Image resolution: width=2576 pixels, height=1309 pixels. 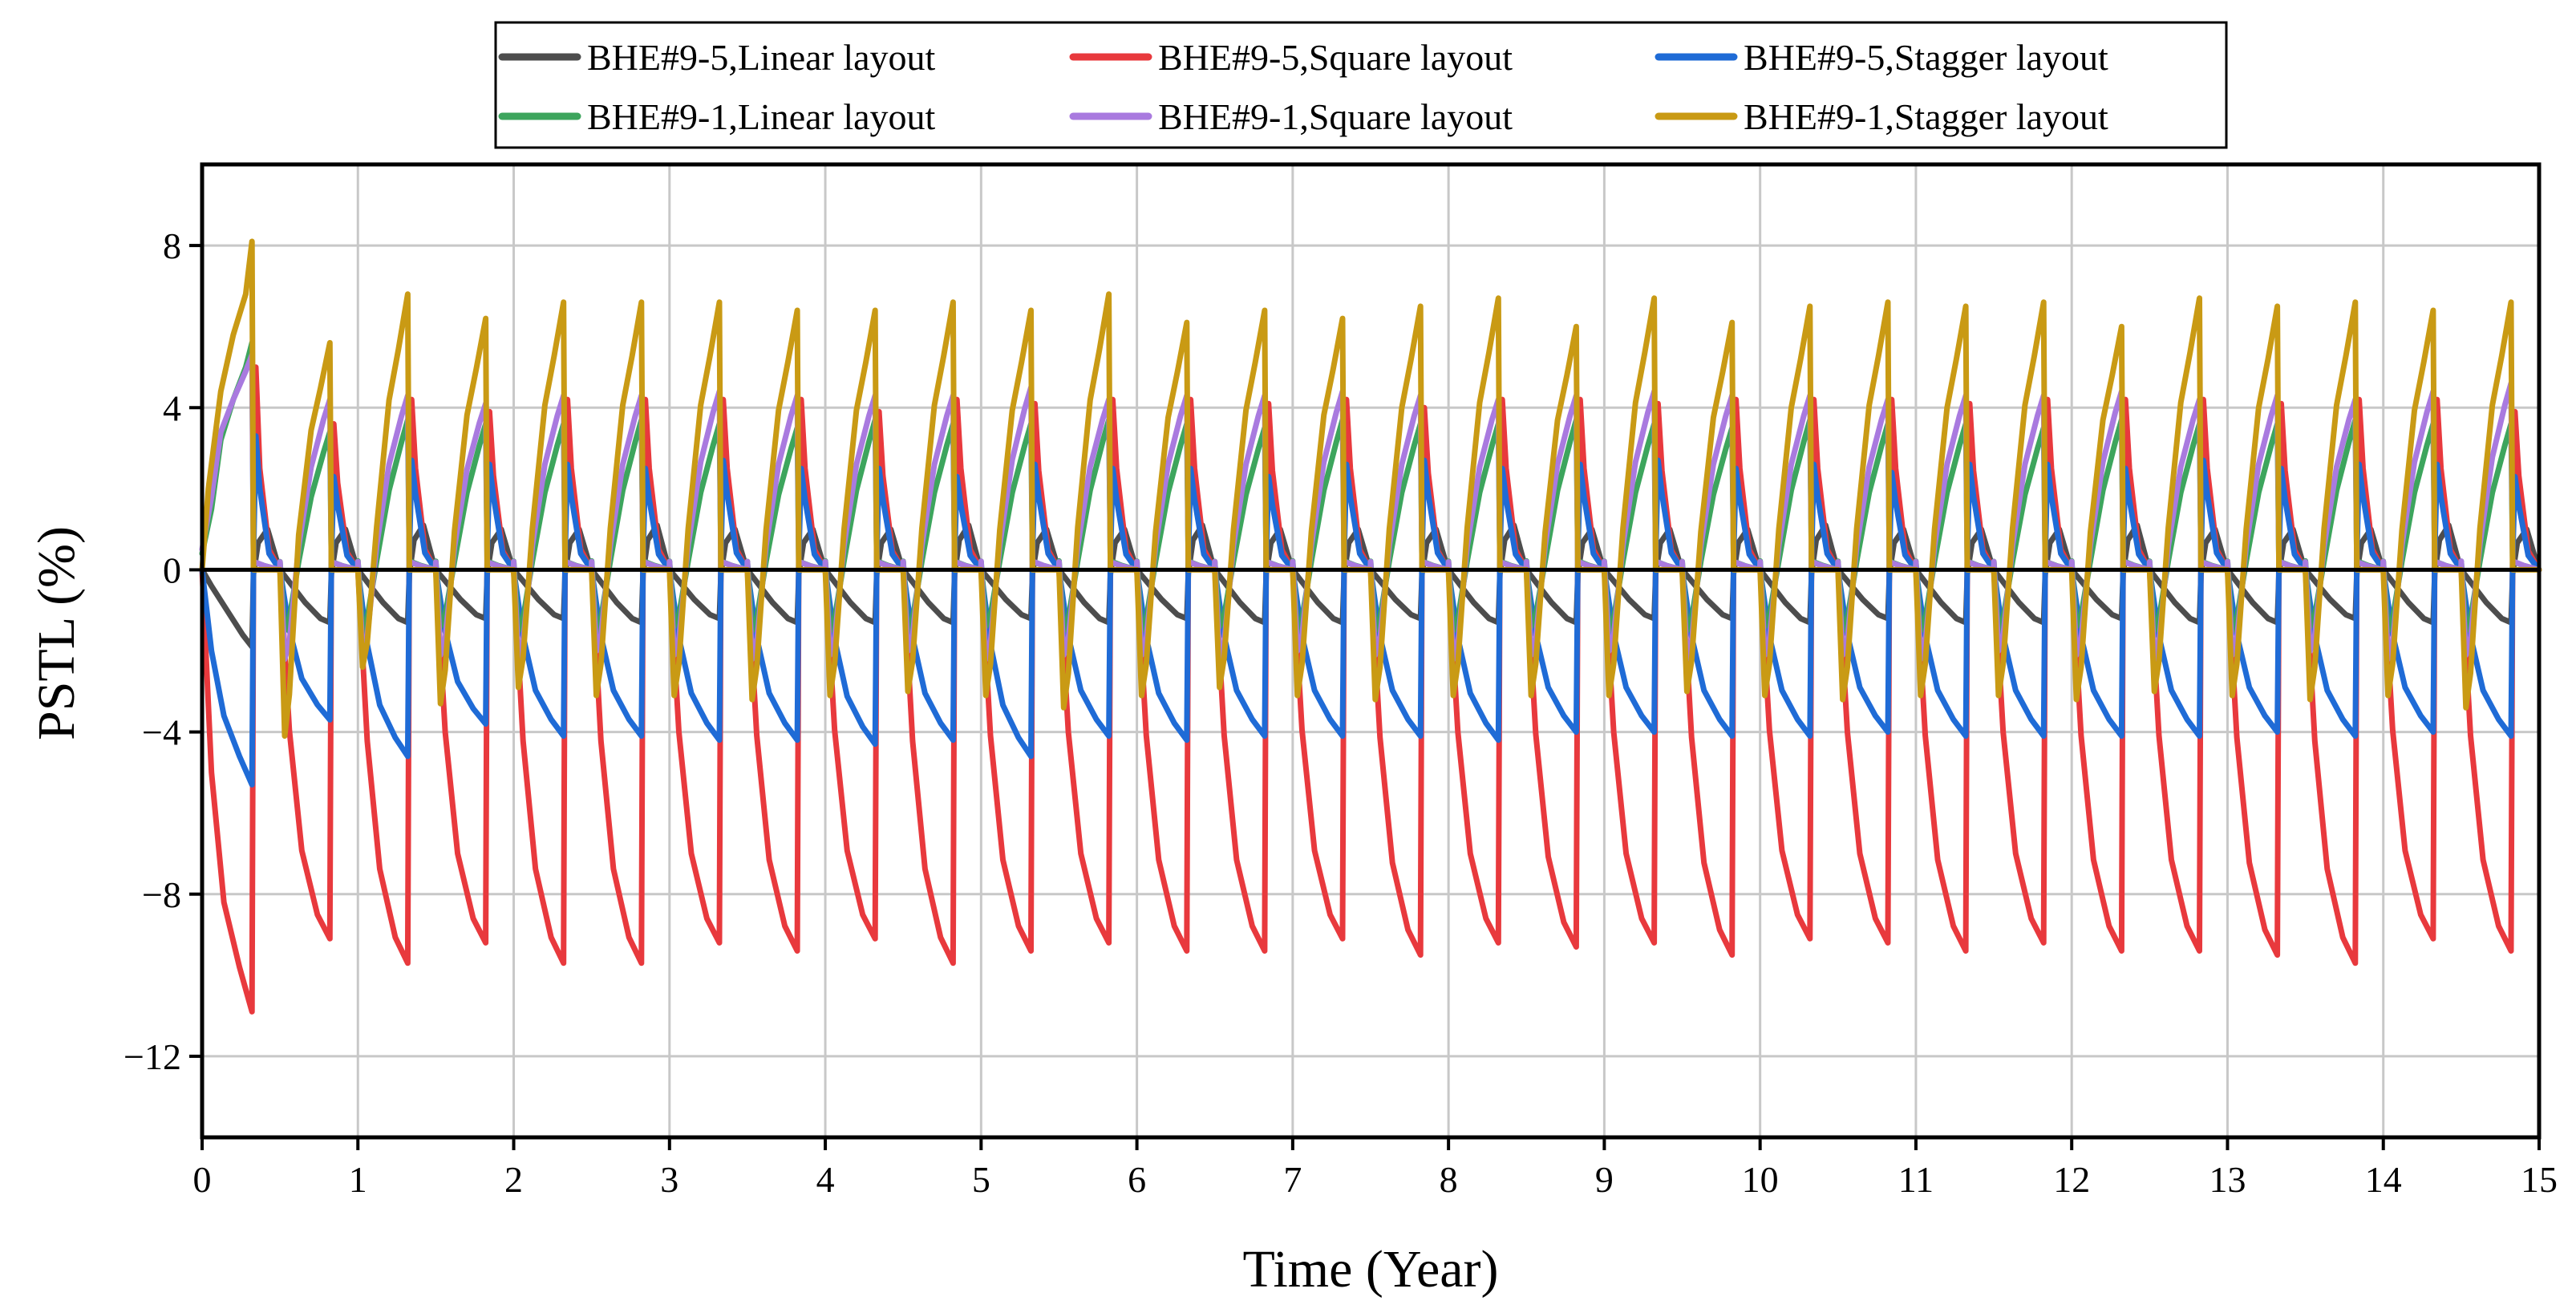 I want to click on x-tick-label: 10, so click(x=1761, y=1179).